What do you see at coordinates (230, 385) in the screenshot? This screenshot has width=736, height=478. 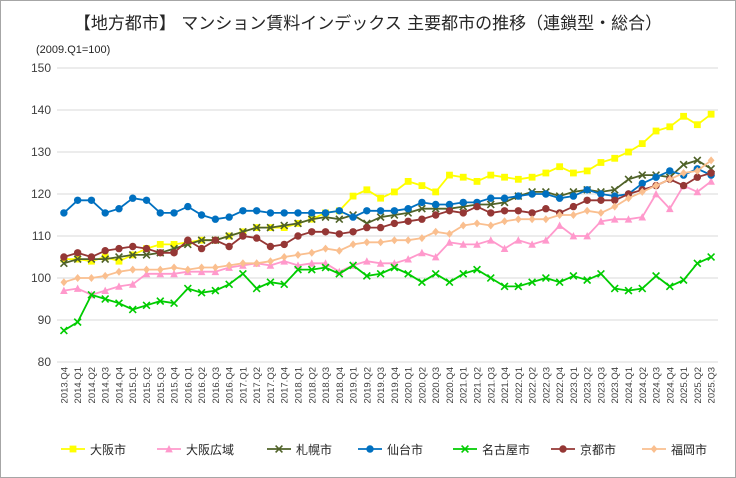 I see `x-tick-label: 2016.Q4` at bounding box center [230, 385].